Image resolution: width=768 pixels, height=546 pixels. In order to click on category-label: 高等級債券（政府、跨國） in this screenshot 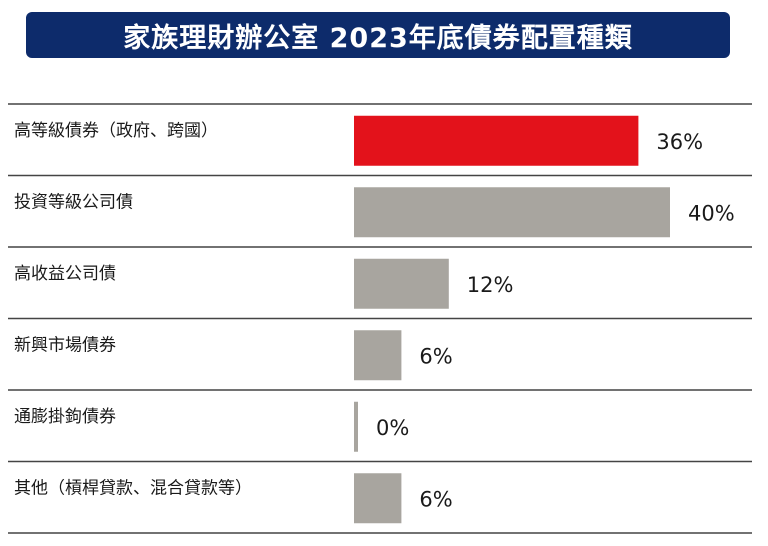, I will do `click(116, 131)`.